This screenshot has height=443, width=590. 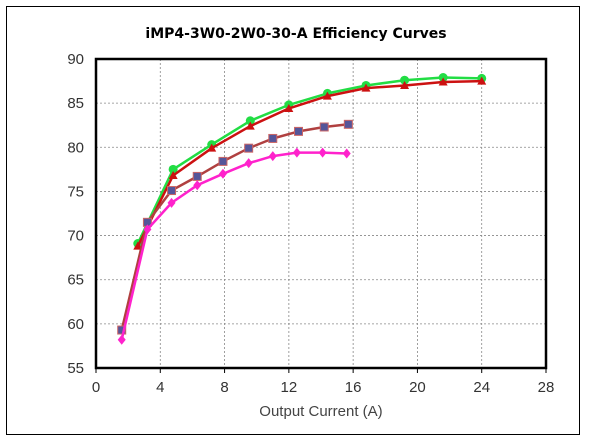 I want to click on y-tick-label: 90, so click(x=75, y=59).